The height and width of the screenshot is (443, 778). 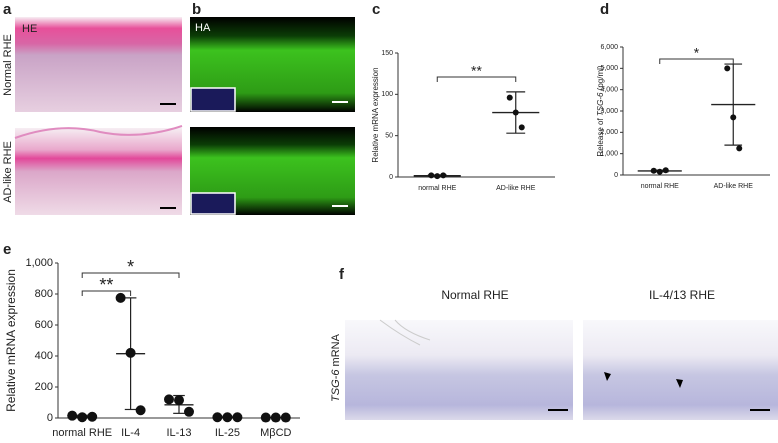 I want to click on panel-letter: f, so click(x=342, y=274).